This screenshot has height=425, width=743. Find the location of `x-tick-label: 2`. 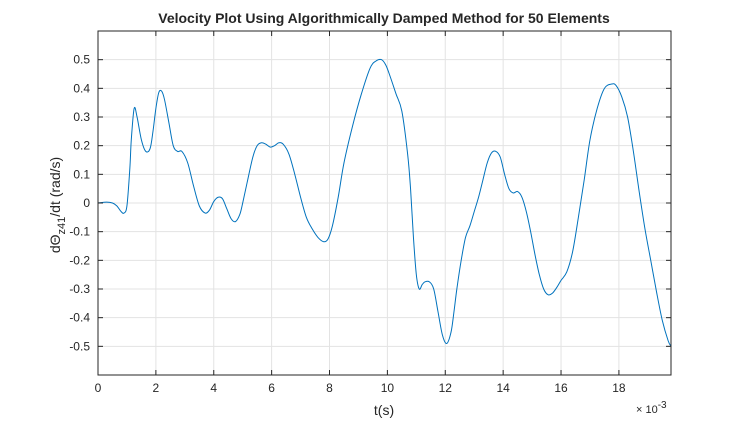

x-tick-label: 2 is located at coordinates (156, 388).